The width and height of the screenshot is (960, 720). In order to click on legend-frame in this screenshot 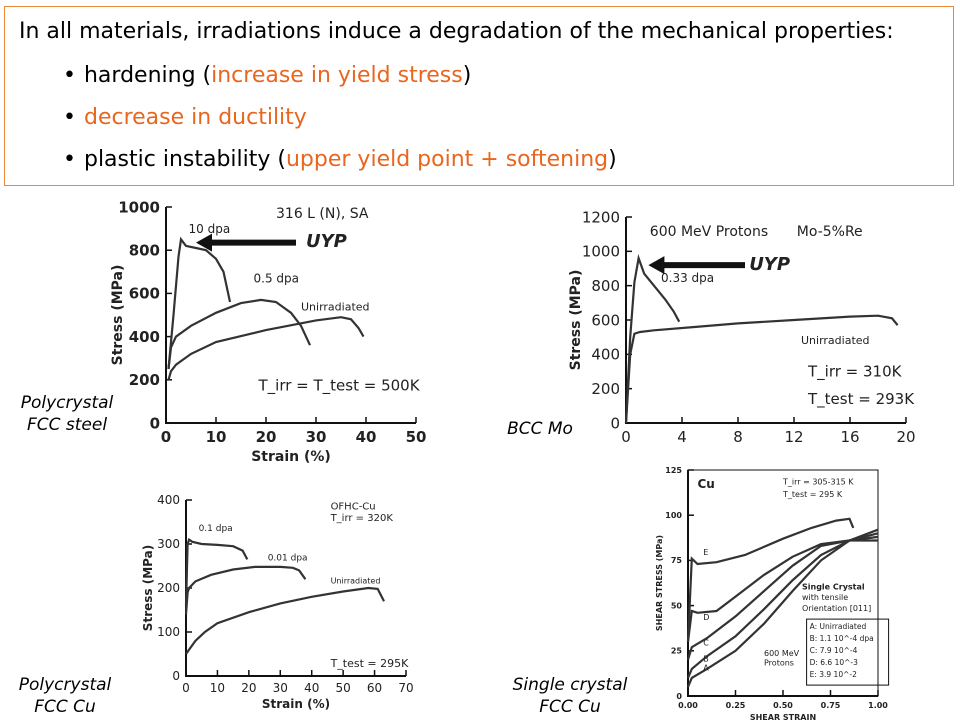, I will do `click(848, 652)`.